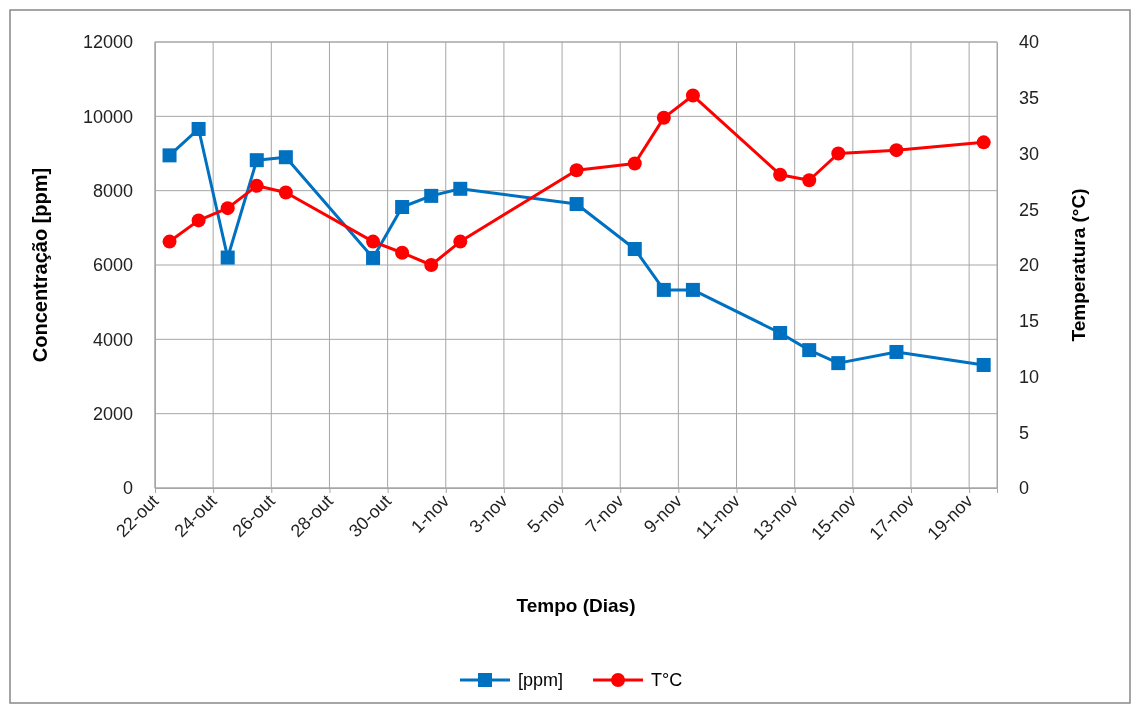 The image size is (1140, 713). Describe the element at coordinates (112, 265) in the screenshot. I see `y-tick-label: 6000` at that location.